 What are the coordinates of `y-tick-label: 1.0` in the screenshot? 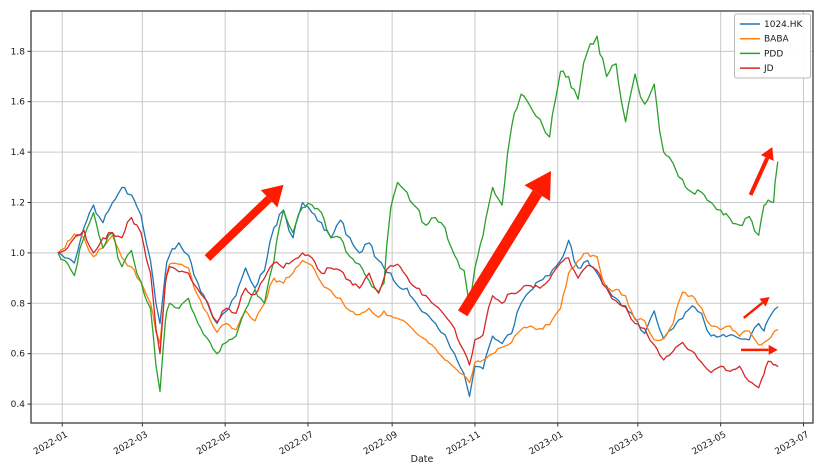 It's located at (18, 254).